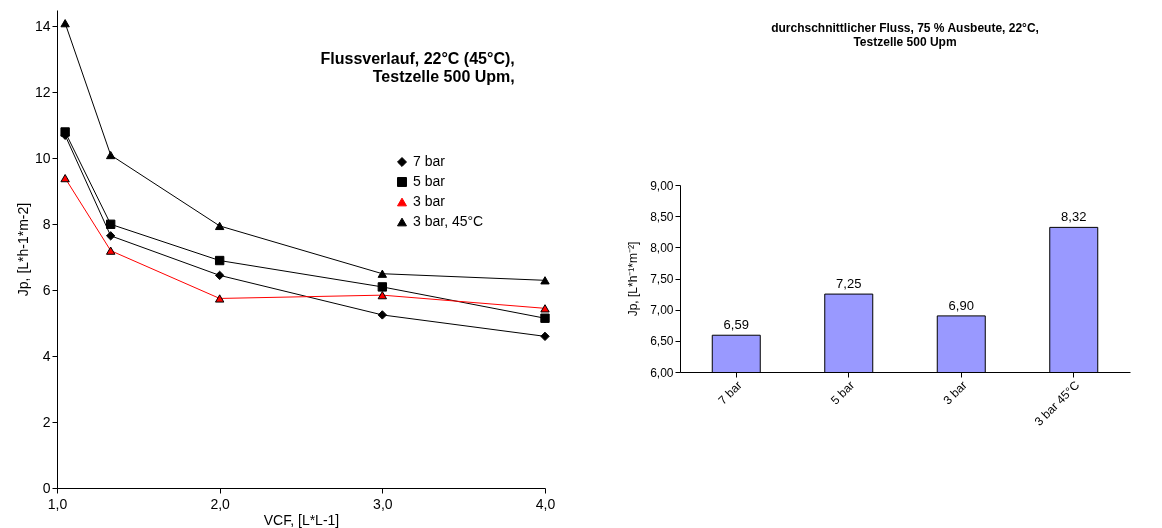  I want to click on text: Testzelle 500 Upm,, so click(443, 76).